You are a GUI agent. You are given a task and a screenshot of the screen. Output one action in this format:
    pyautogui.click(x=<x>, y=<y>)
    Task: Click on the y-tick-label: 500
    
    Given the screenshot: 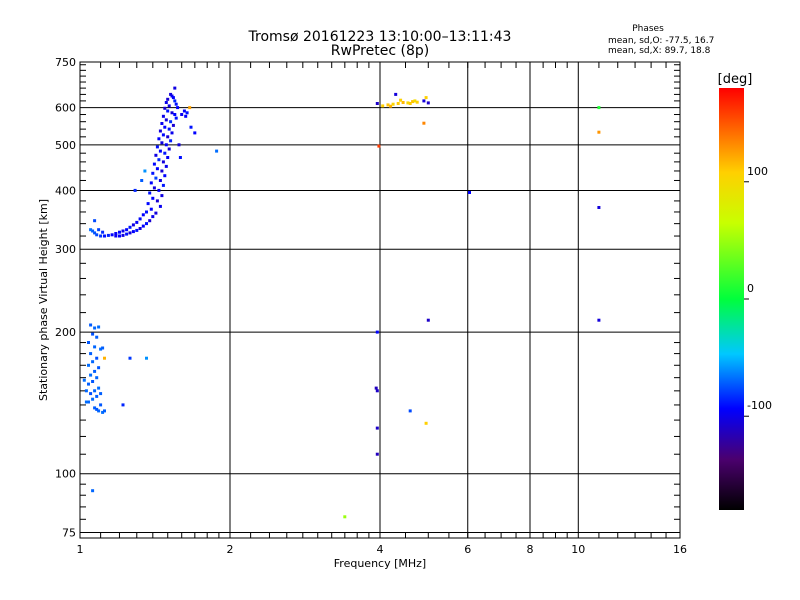 What is the action you would take?
    pyautogui.click(x=65, y=145)
    